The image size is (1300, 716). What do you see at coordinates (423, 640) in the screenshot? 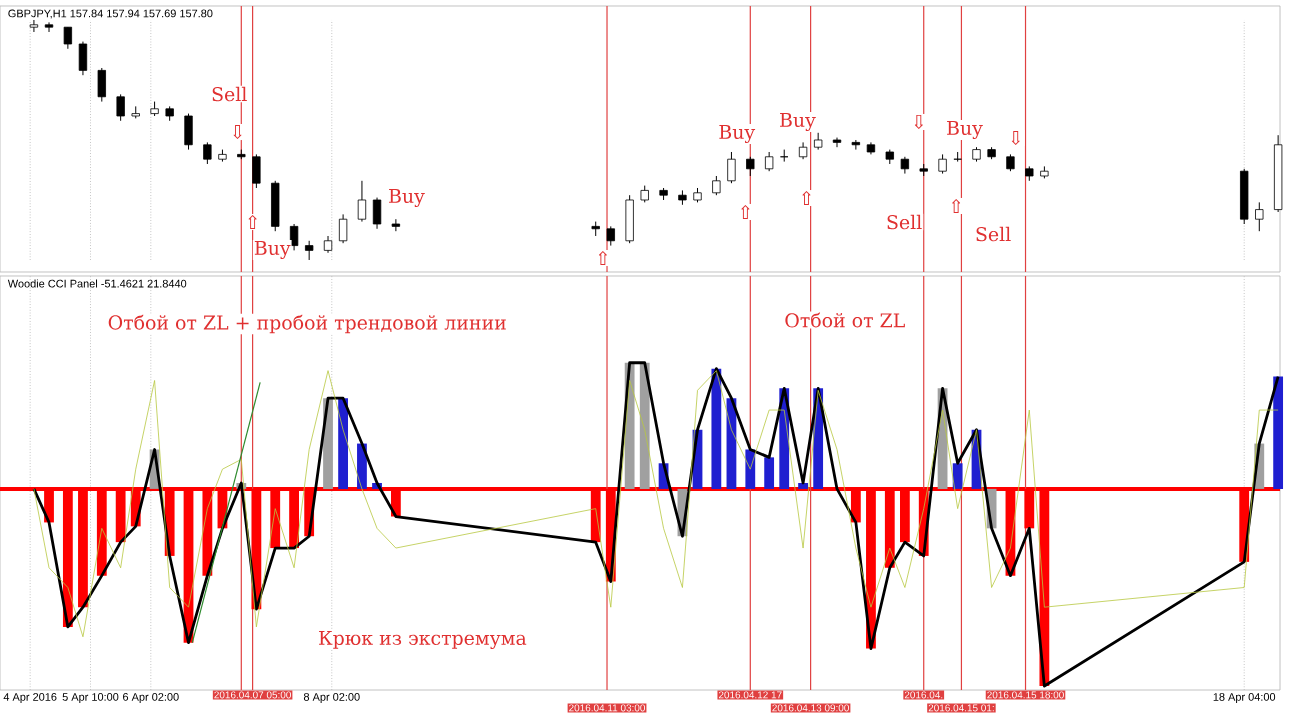
I see `annotation: Крюк из экстремума` at bounding box center [423, 640].